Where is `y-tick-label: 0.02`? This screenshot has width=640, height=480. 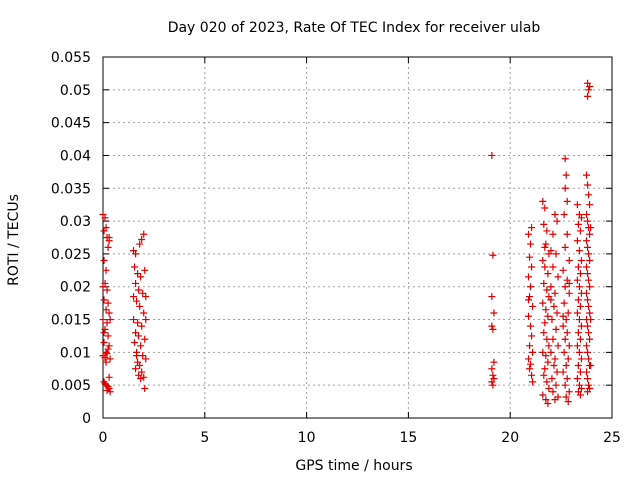
y-tick-label: 0.02 is located at coordinates (75, 288).